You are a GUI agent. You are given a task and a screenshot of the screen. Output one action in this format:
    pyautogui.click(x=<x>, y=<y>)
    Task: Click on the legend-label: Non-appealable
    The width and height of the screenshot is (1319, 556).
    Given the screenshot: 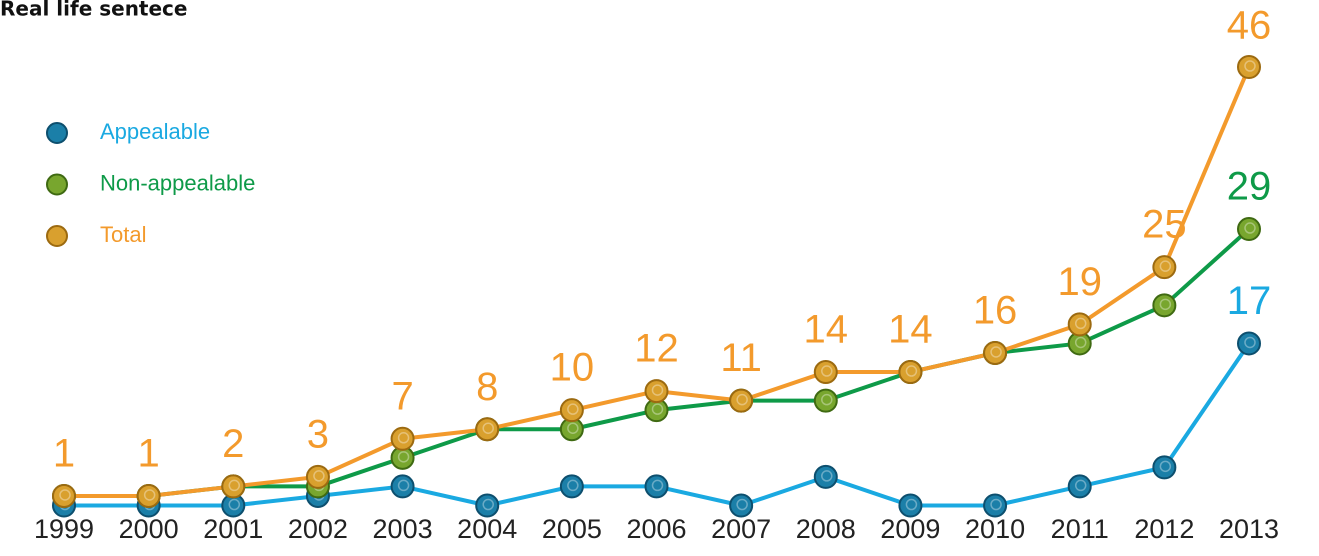 What is the action you would take?
    pyautogui.click(x=177, y=182)
    